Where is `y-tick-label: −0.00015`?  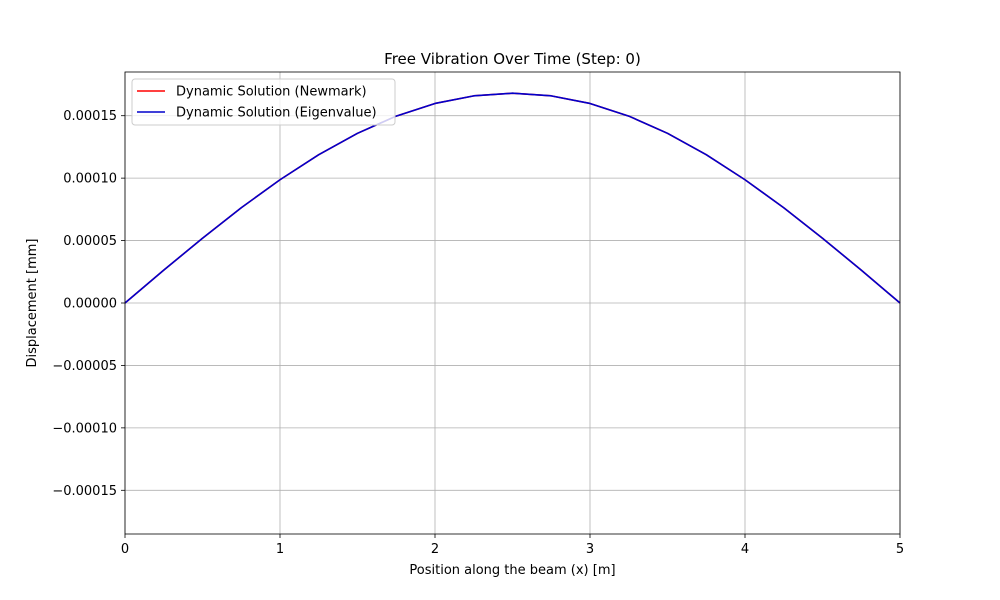
y-tick-label: −0.00015 is located at coordinates (84, 491).